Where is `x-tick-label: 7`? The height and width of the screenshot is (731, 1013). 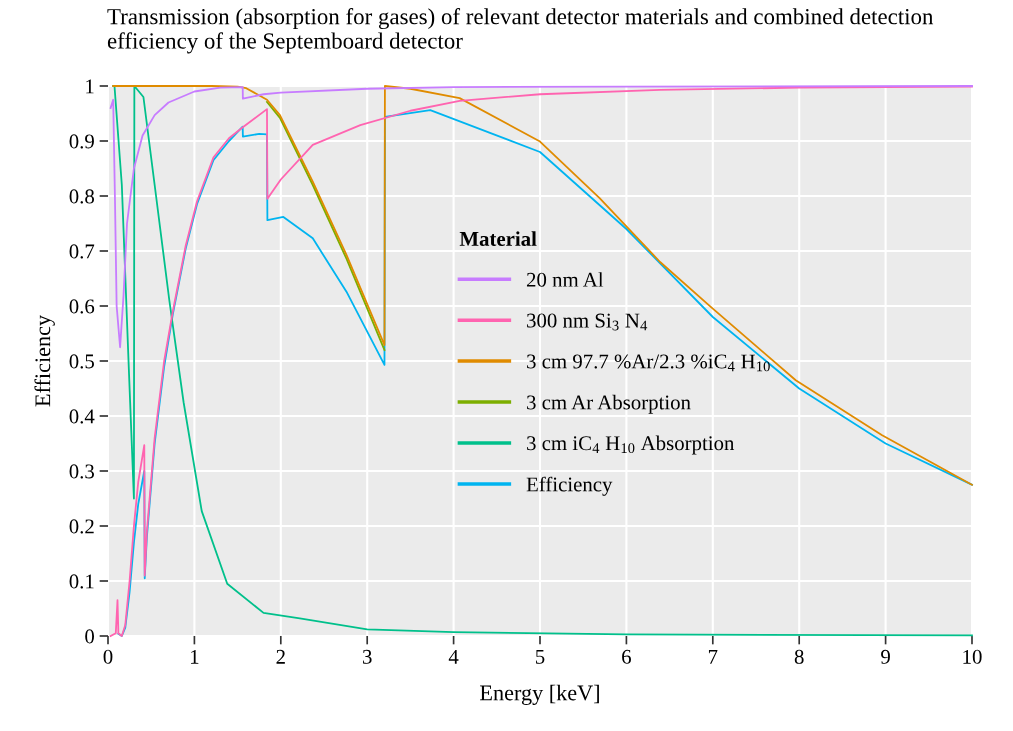 x-tick-label: 7 is located at coordinates (713, 657).